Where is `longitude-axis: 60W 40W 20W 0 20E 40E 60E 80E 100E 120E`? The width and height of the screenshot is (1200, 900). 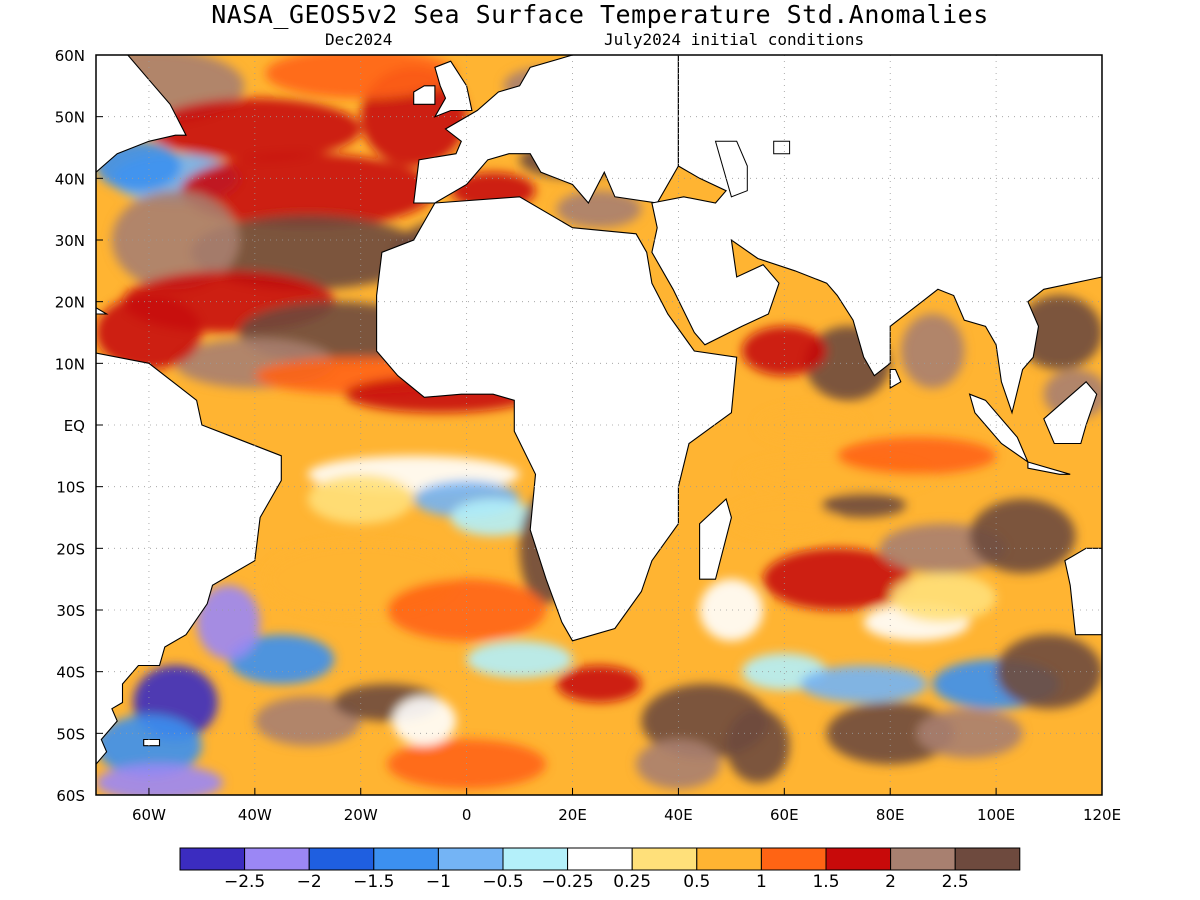
longitude-axis: 60W 40W 20W 0 20E 40E 60E 80E 100E 120E is located at coordinates (626, 806).